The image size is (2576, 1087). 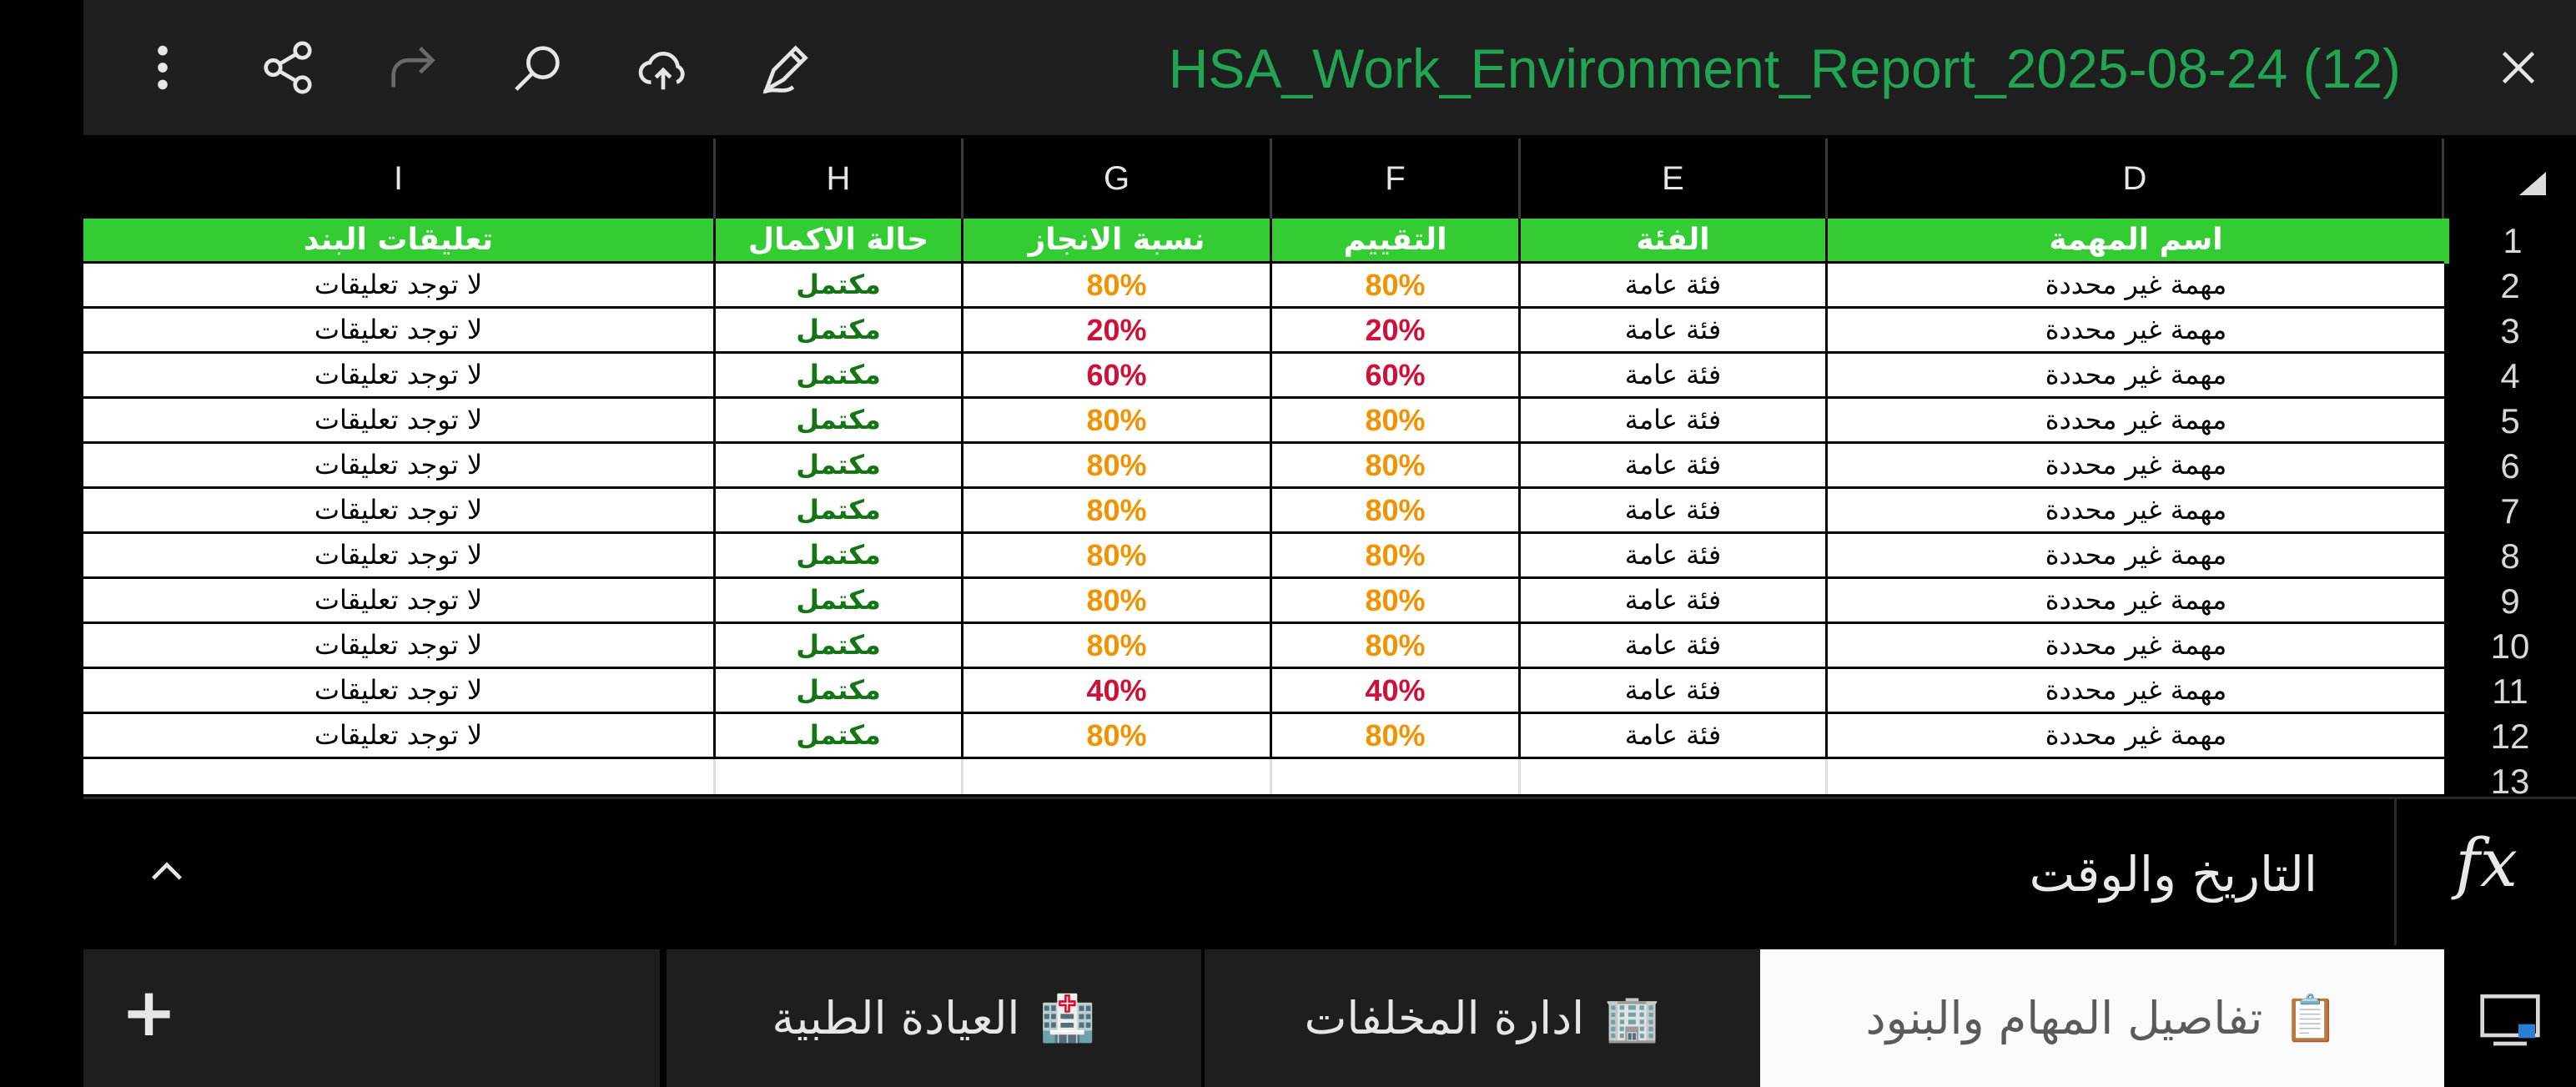 What do you see at coordinates (2510, 646) in the screenshot?
I see `row-number: 10` at bounding box center [2510, 646].